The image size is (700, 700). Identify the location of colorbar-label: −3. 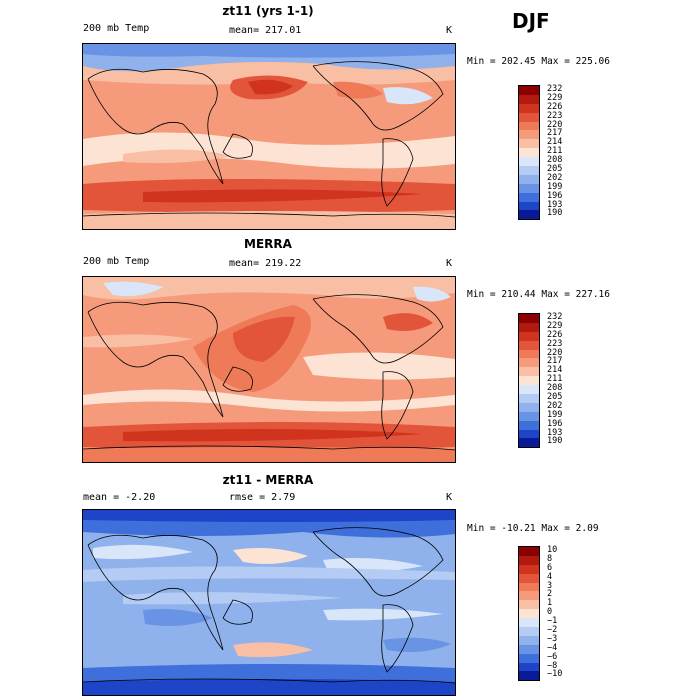
(552, 638).